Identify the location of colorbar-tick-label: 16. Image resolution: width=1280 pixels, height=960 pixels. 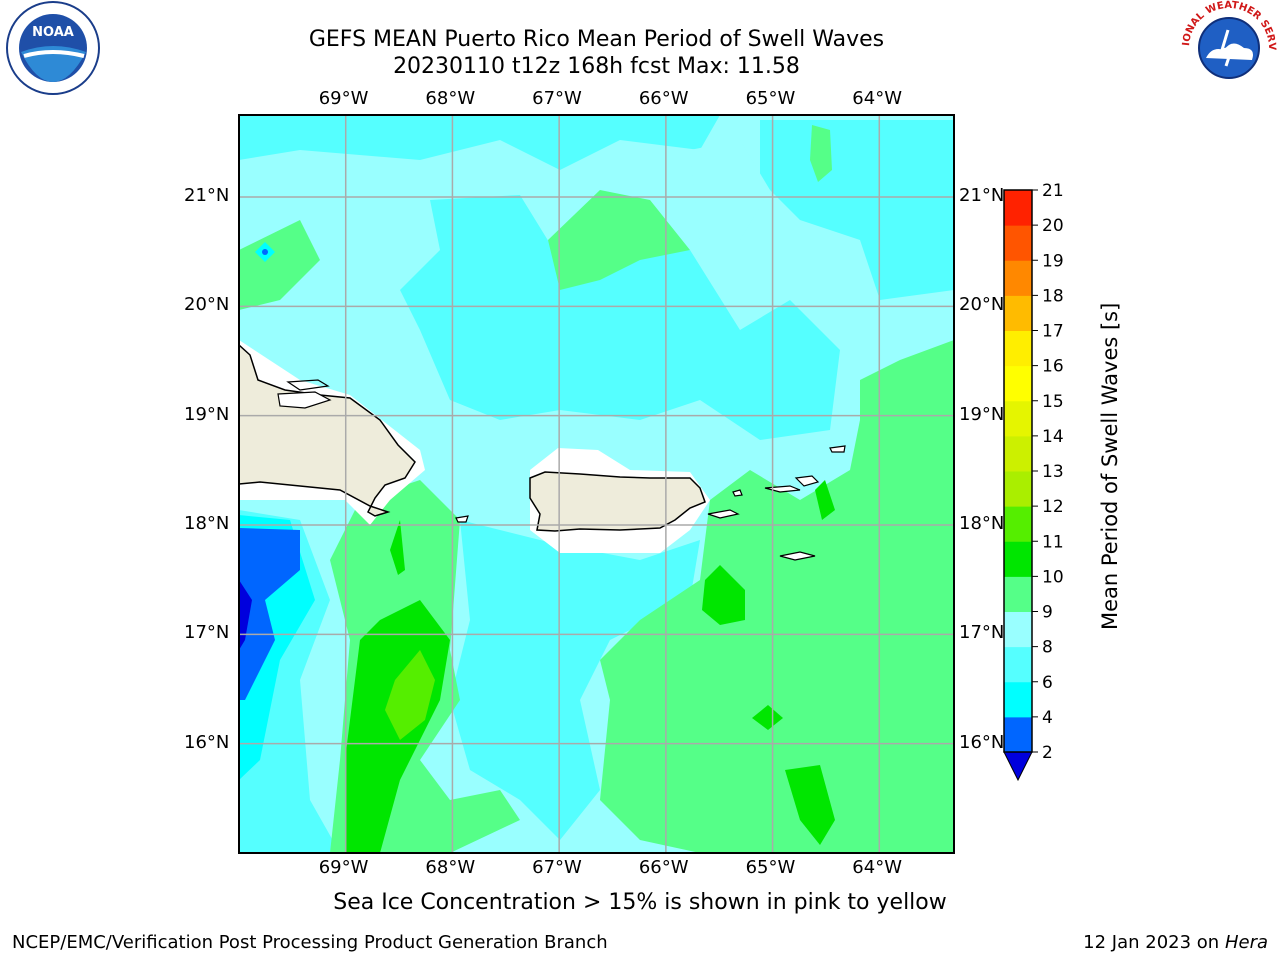
(1053, 367).